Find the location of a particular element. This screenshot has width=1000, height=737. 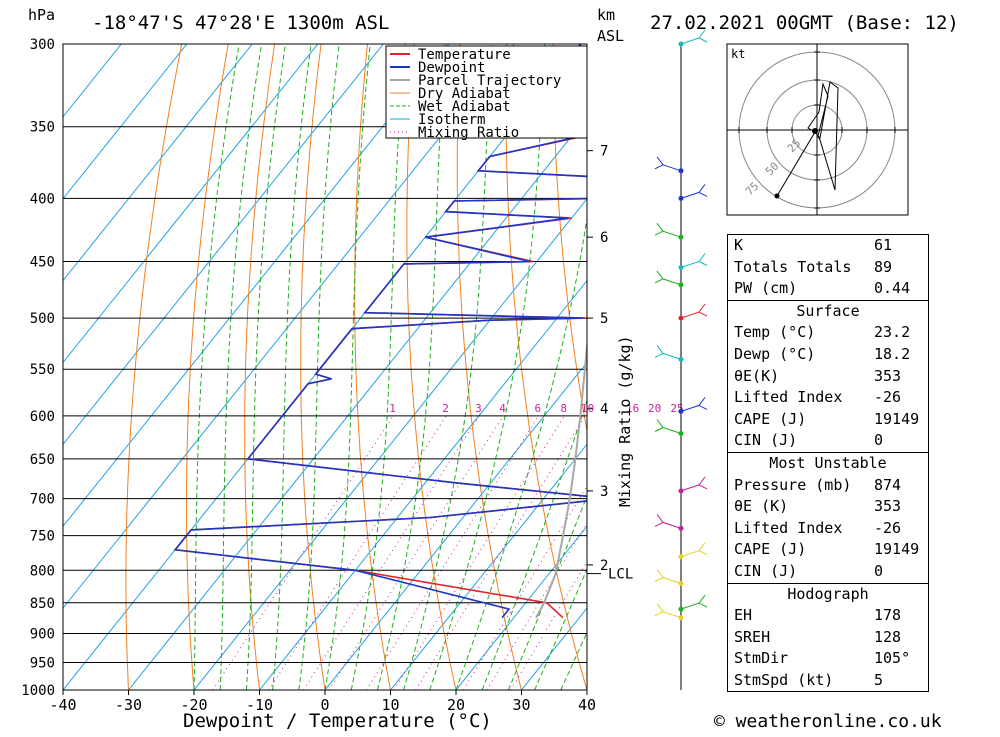

mu-cin-label: CIN (J) is located at coordinates (765, 571).